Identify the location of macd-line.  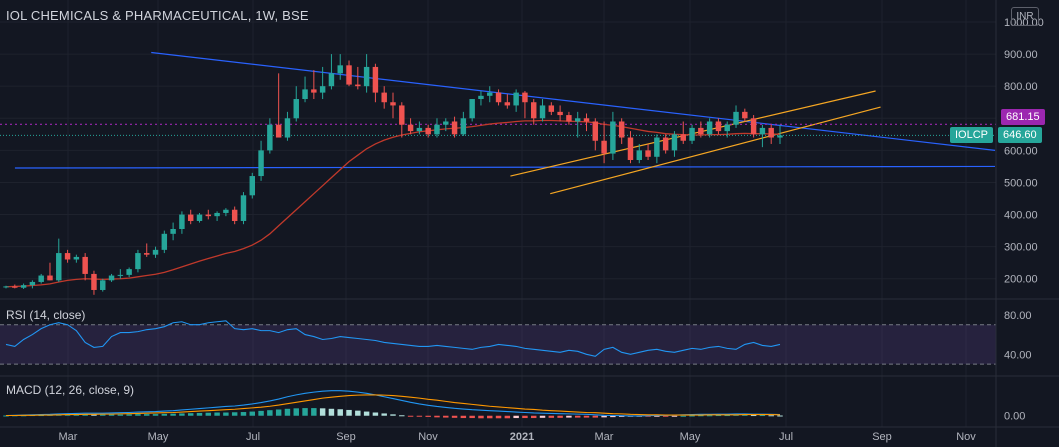
(393, 403).